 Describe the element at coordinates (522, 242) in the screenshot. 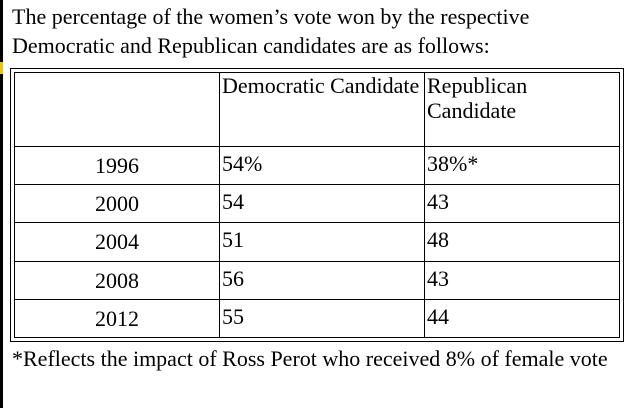

I see `republican-cell: 48` at that location.